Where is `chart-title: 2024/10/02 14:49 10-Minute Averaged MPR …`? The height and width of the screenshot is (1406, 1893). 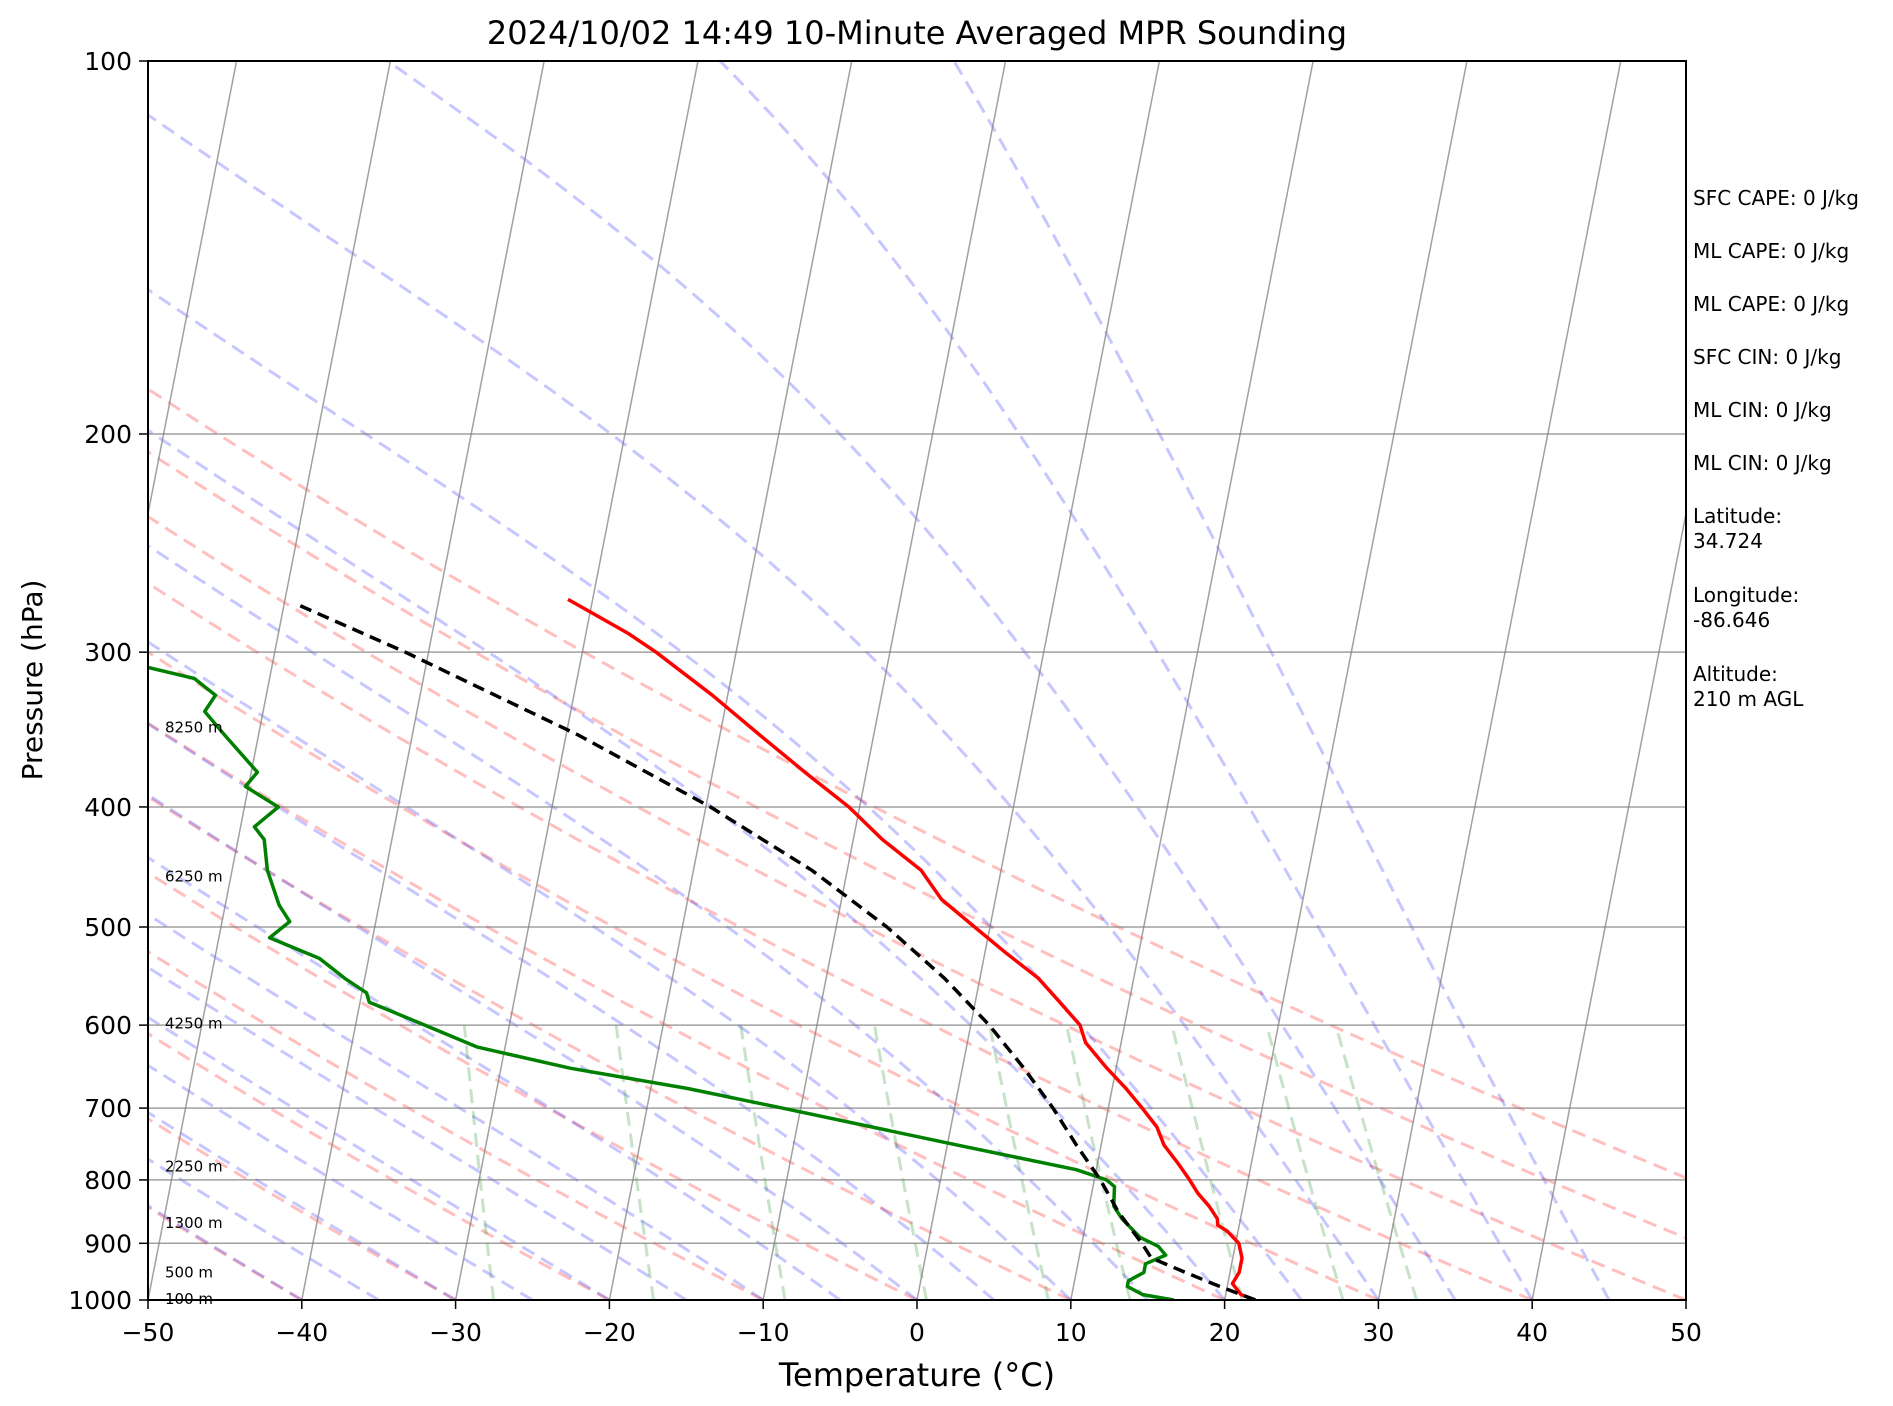
chart-title: 2024/10/02 14:49 10-Minute Averaged MPR … is located at coordinates (917, 33).